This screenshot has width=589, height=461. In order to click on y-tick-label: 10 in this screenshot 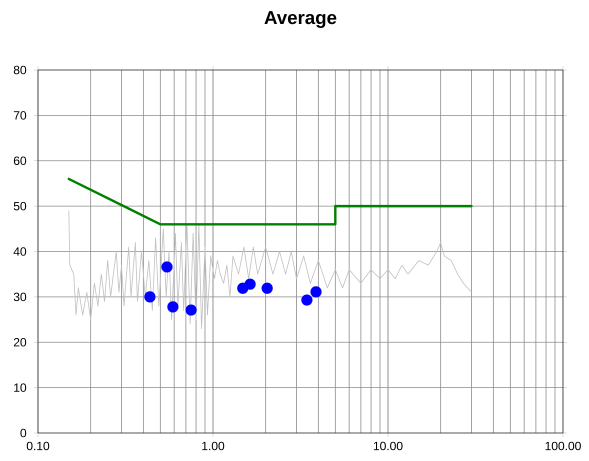, I will do `click(20, 387)`.